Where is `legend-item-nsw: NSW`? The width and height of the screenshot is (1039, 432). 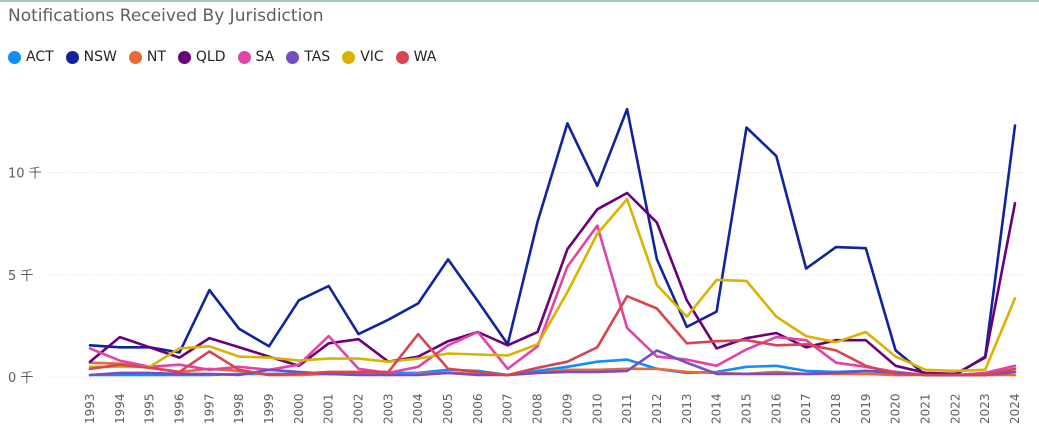 legend-item-nsw: NSW is located at coordinates (91, 57).